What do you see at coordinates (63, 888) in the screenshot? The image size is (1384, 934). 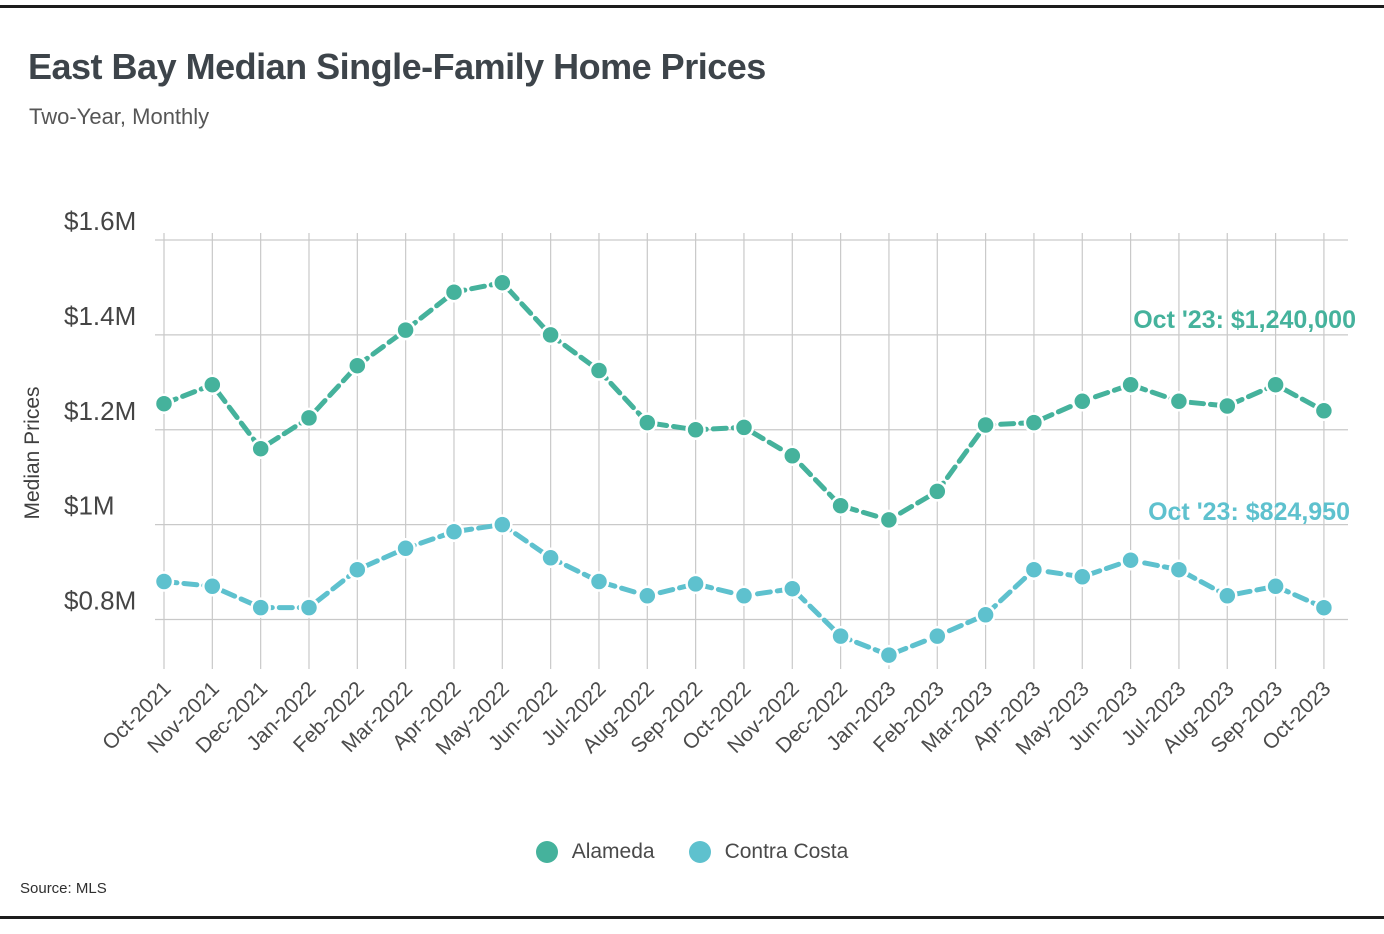 I see `source-note: Source: MLS` at bounding box center [63, 888].